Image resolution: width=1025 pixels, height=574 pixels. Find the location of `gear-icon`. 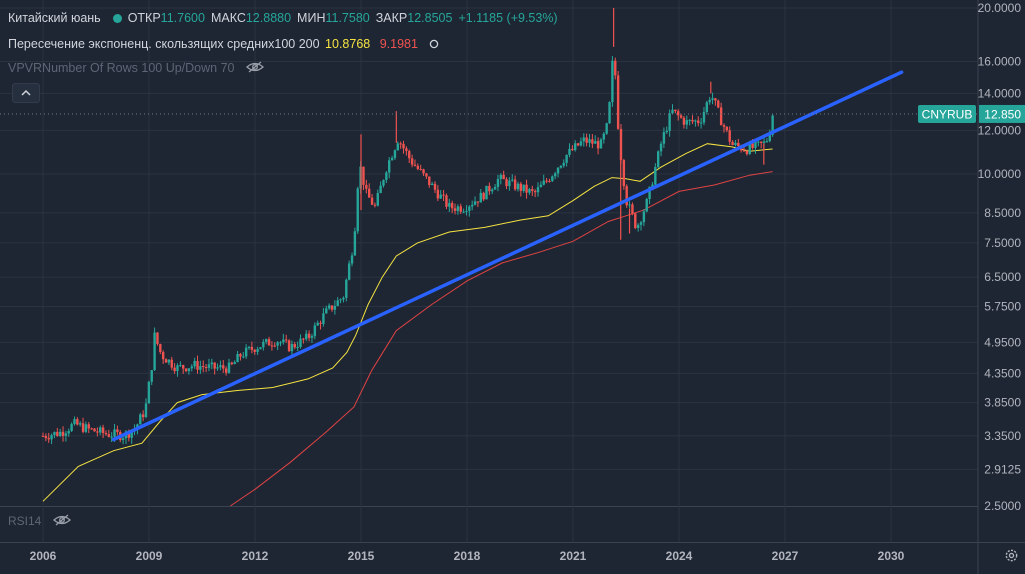

gear-icon is located at coordinates (1011, 558).